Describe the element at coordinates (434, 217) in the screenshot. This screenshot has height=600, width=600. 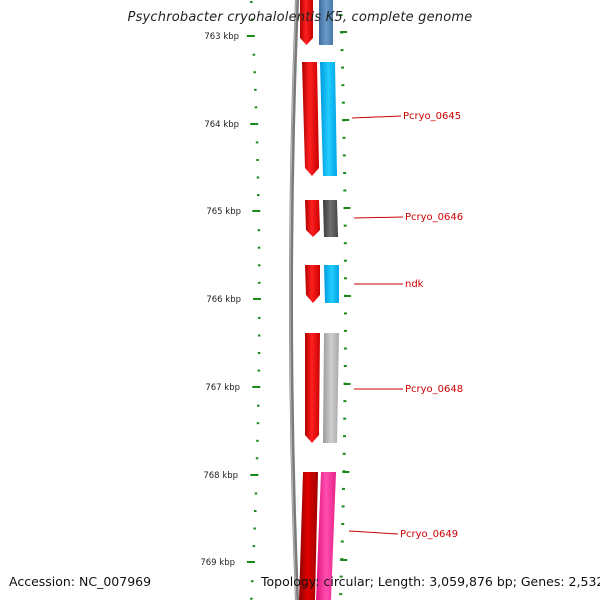
I see `gene-label: Pcryo_0646` at that location.